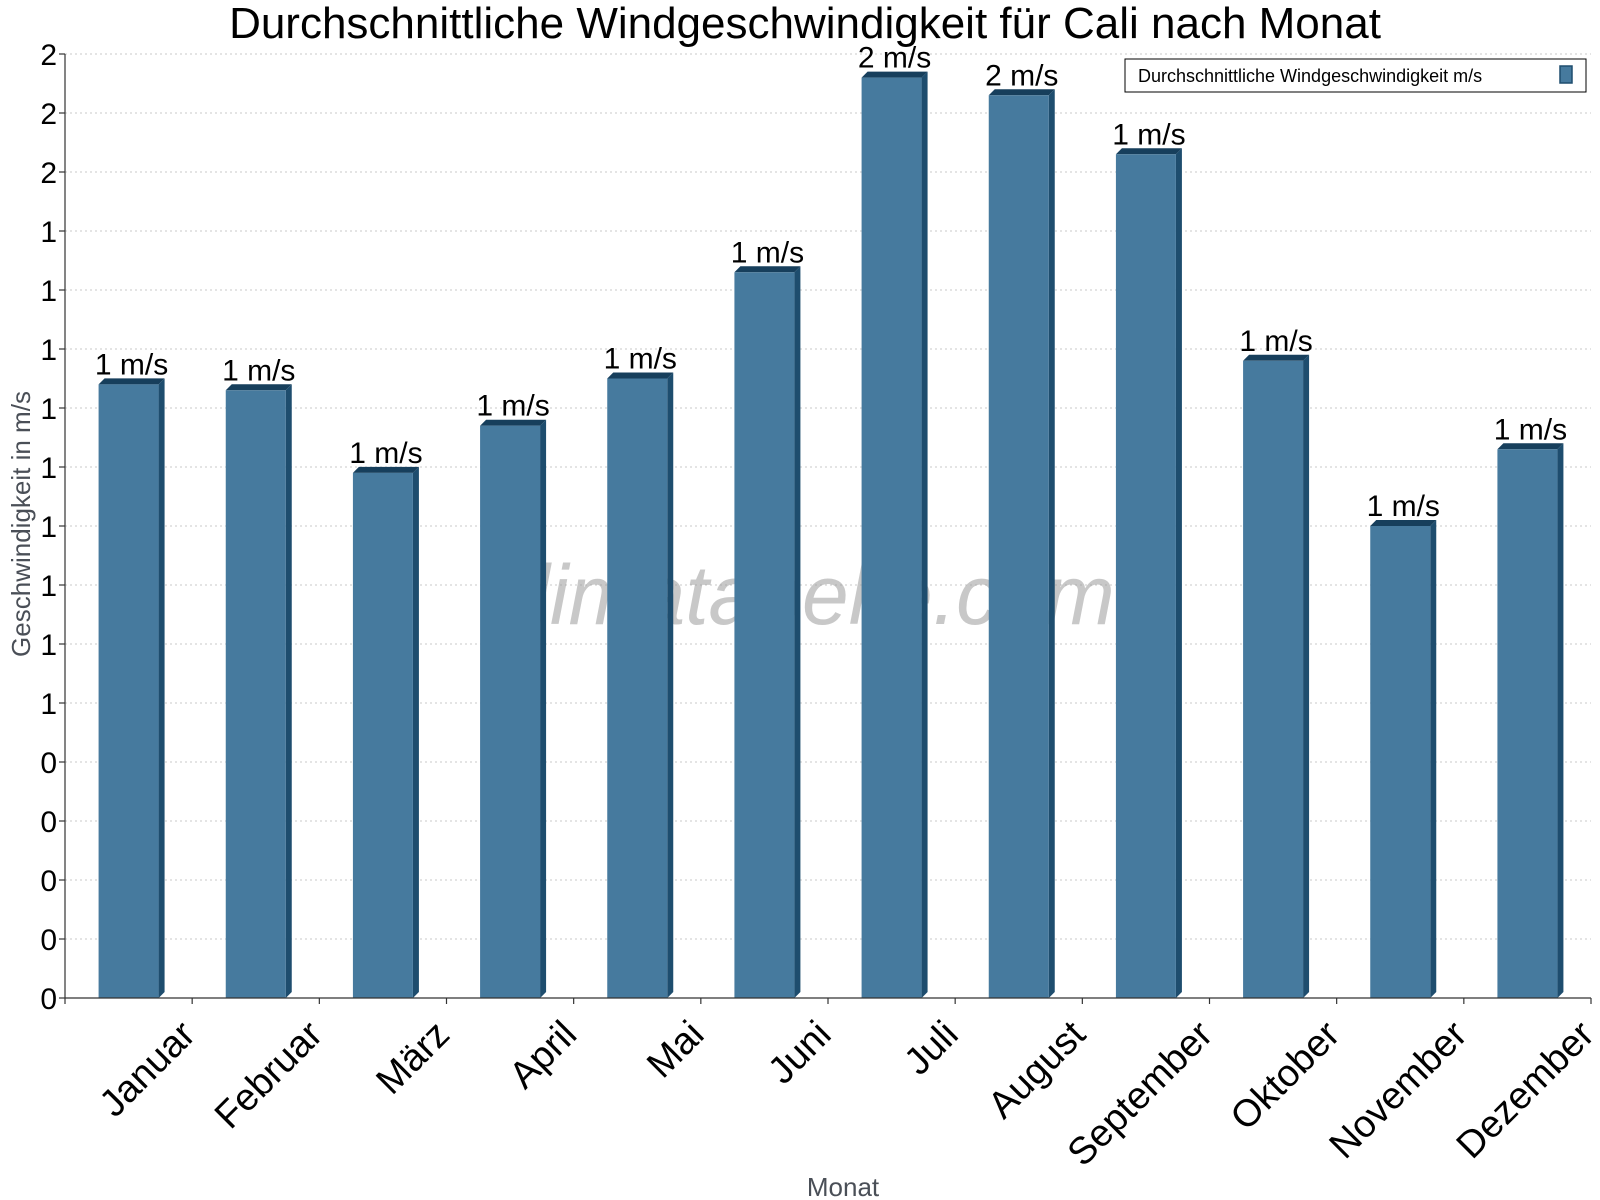  What do you see at coordinates (675, 1049) in the screenshot?
I see `x-tick-label: Mai` at bounding box center [675, 1049].